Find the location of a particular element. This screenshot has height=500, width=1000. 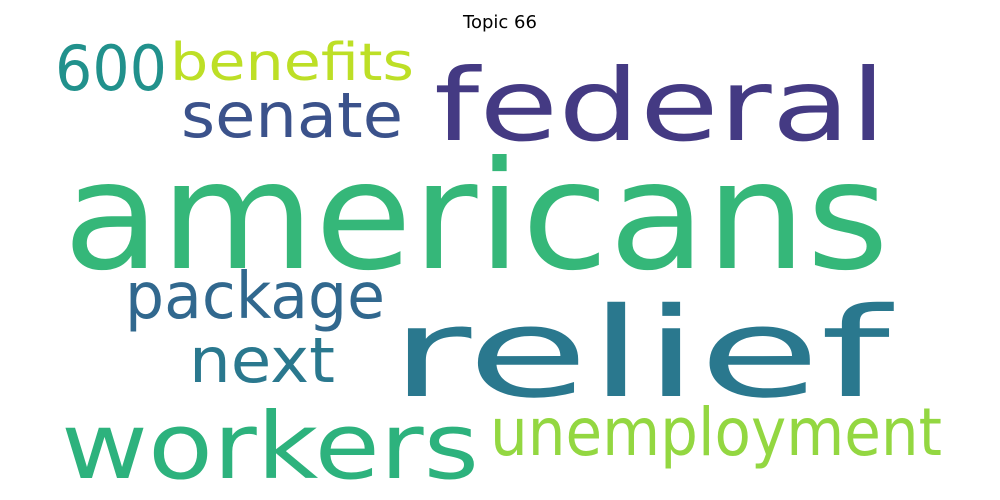

word-relief: relief is located at coordinates (642, 354).